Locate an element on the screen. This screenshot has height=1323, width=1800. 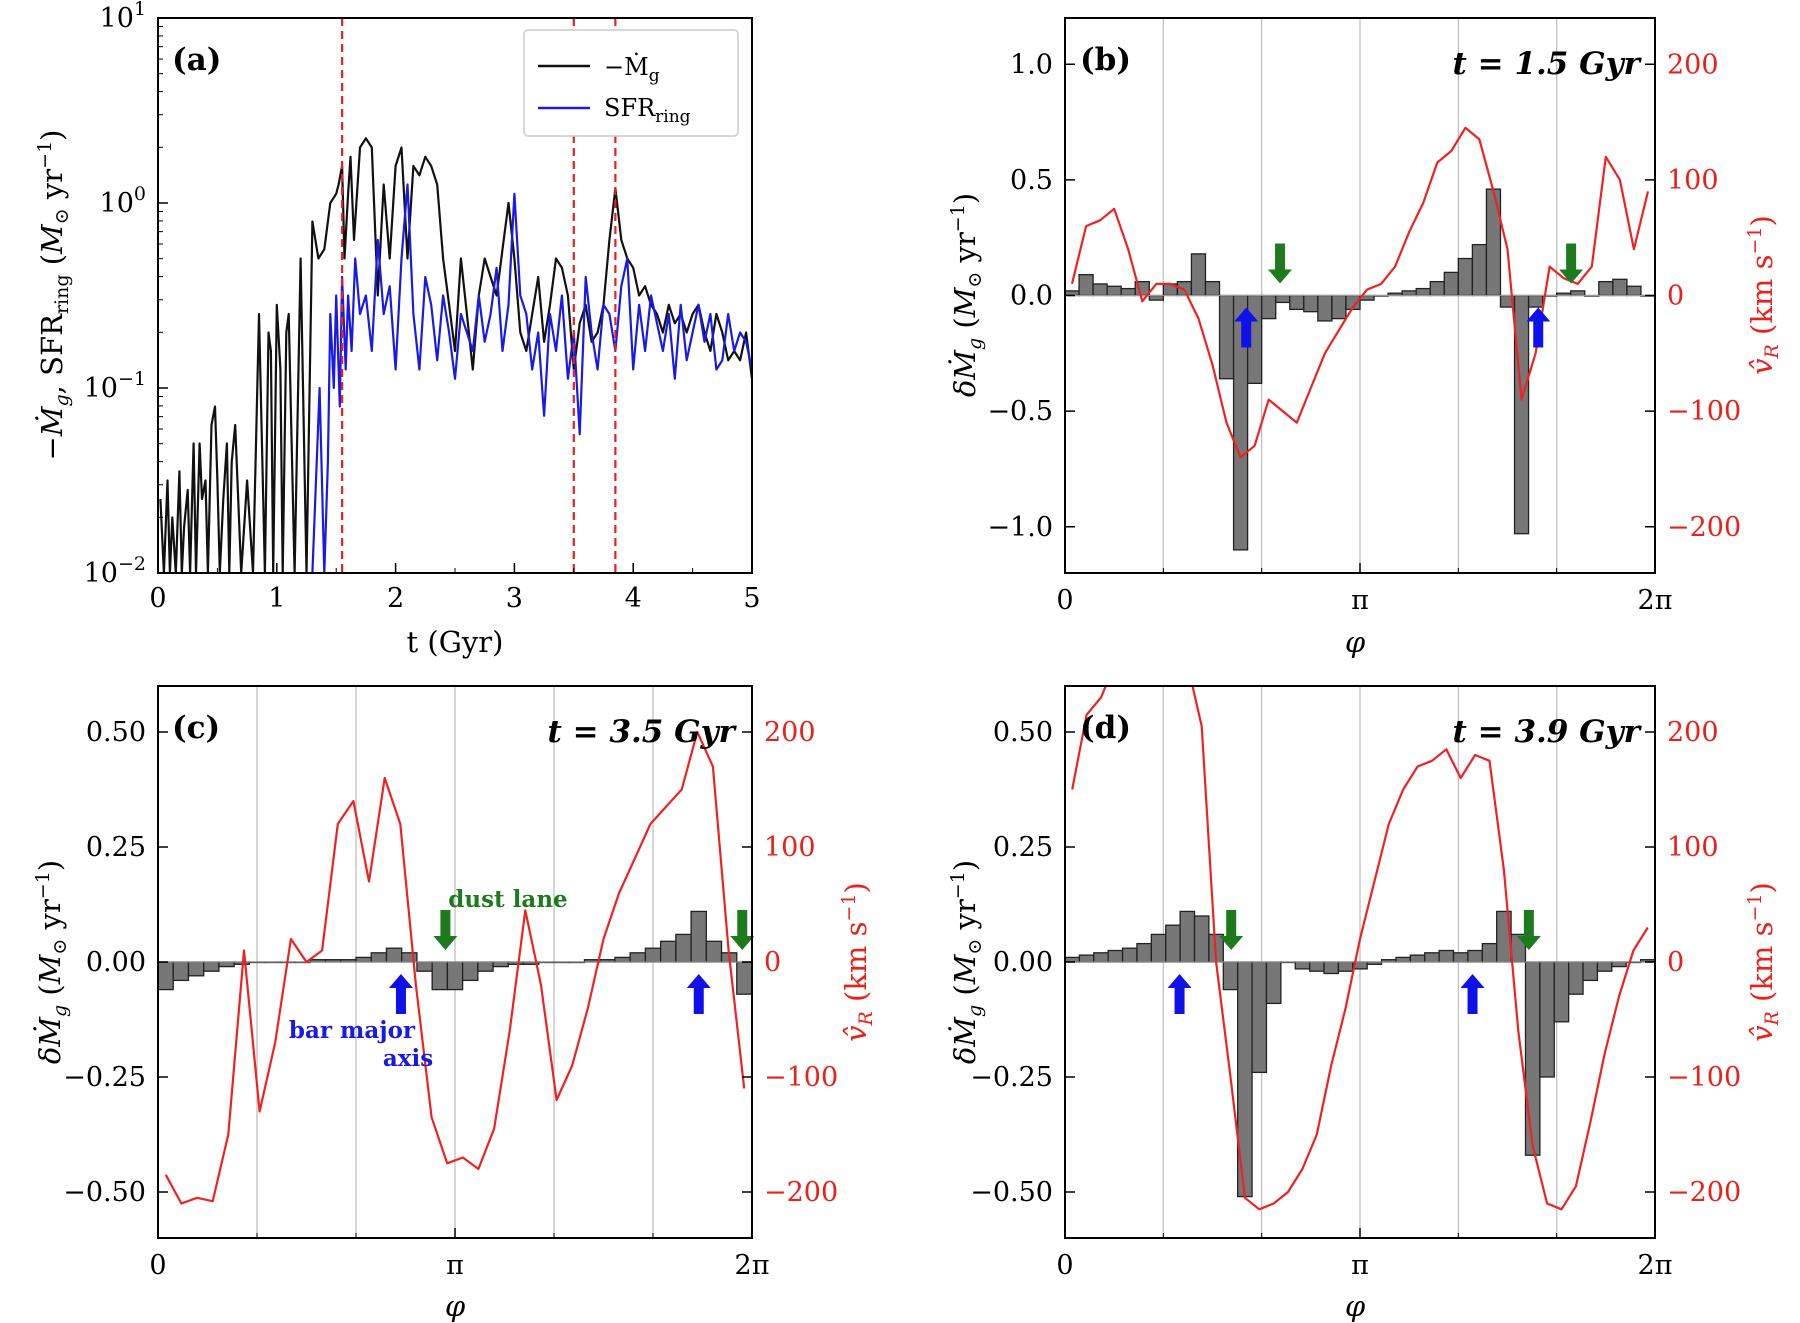
x-tick-label: 2 is located at coordinates (395, 598).